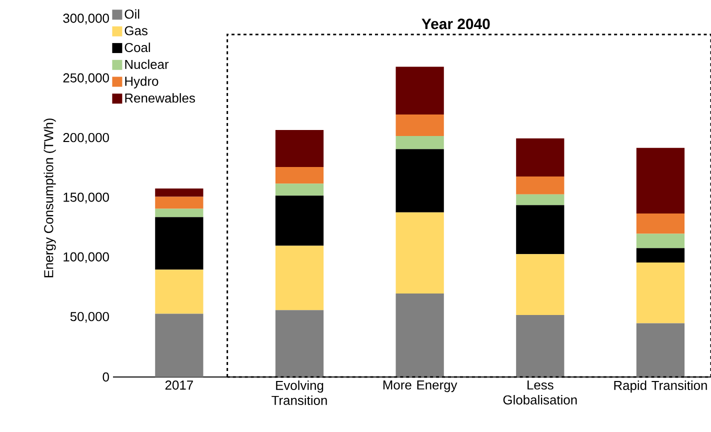  Describe the element at coordinates (86, 78) in the screenshot. I see `y-tick-label: 250,000` at that location.